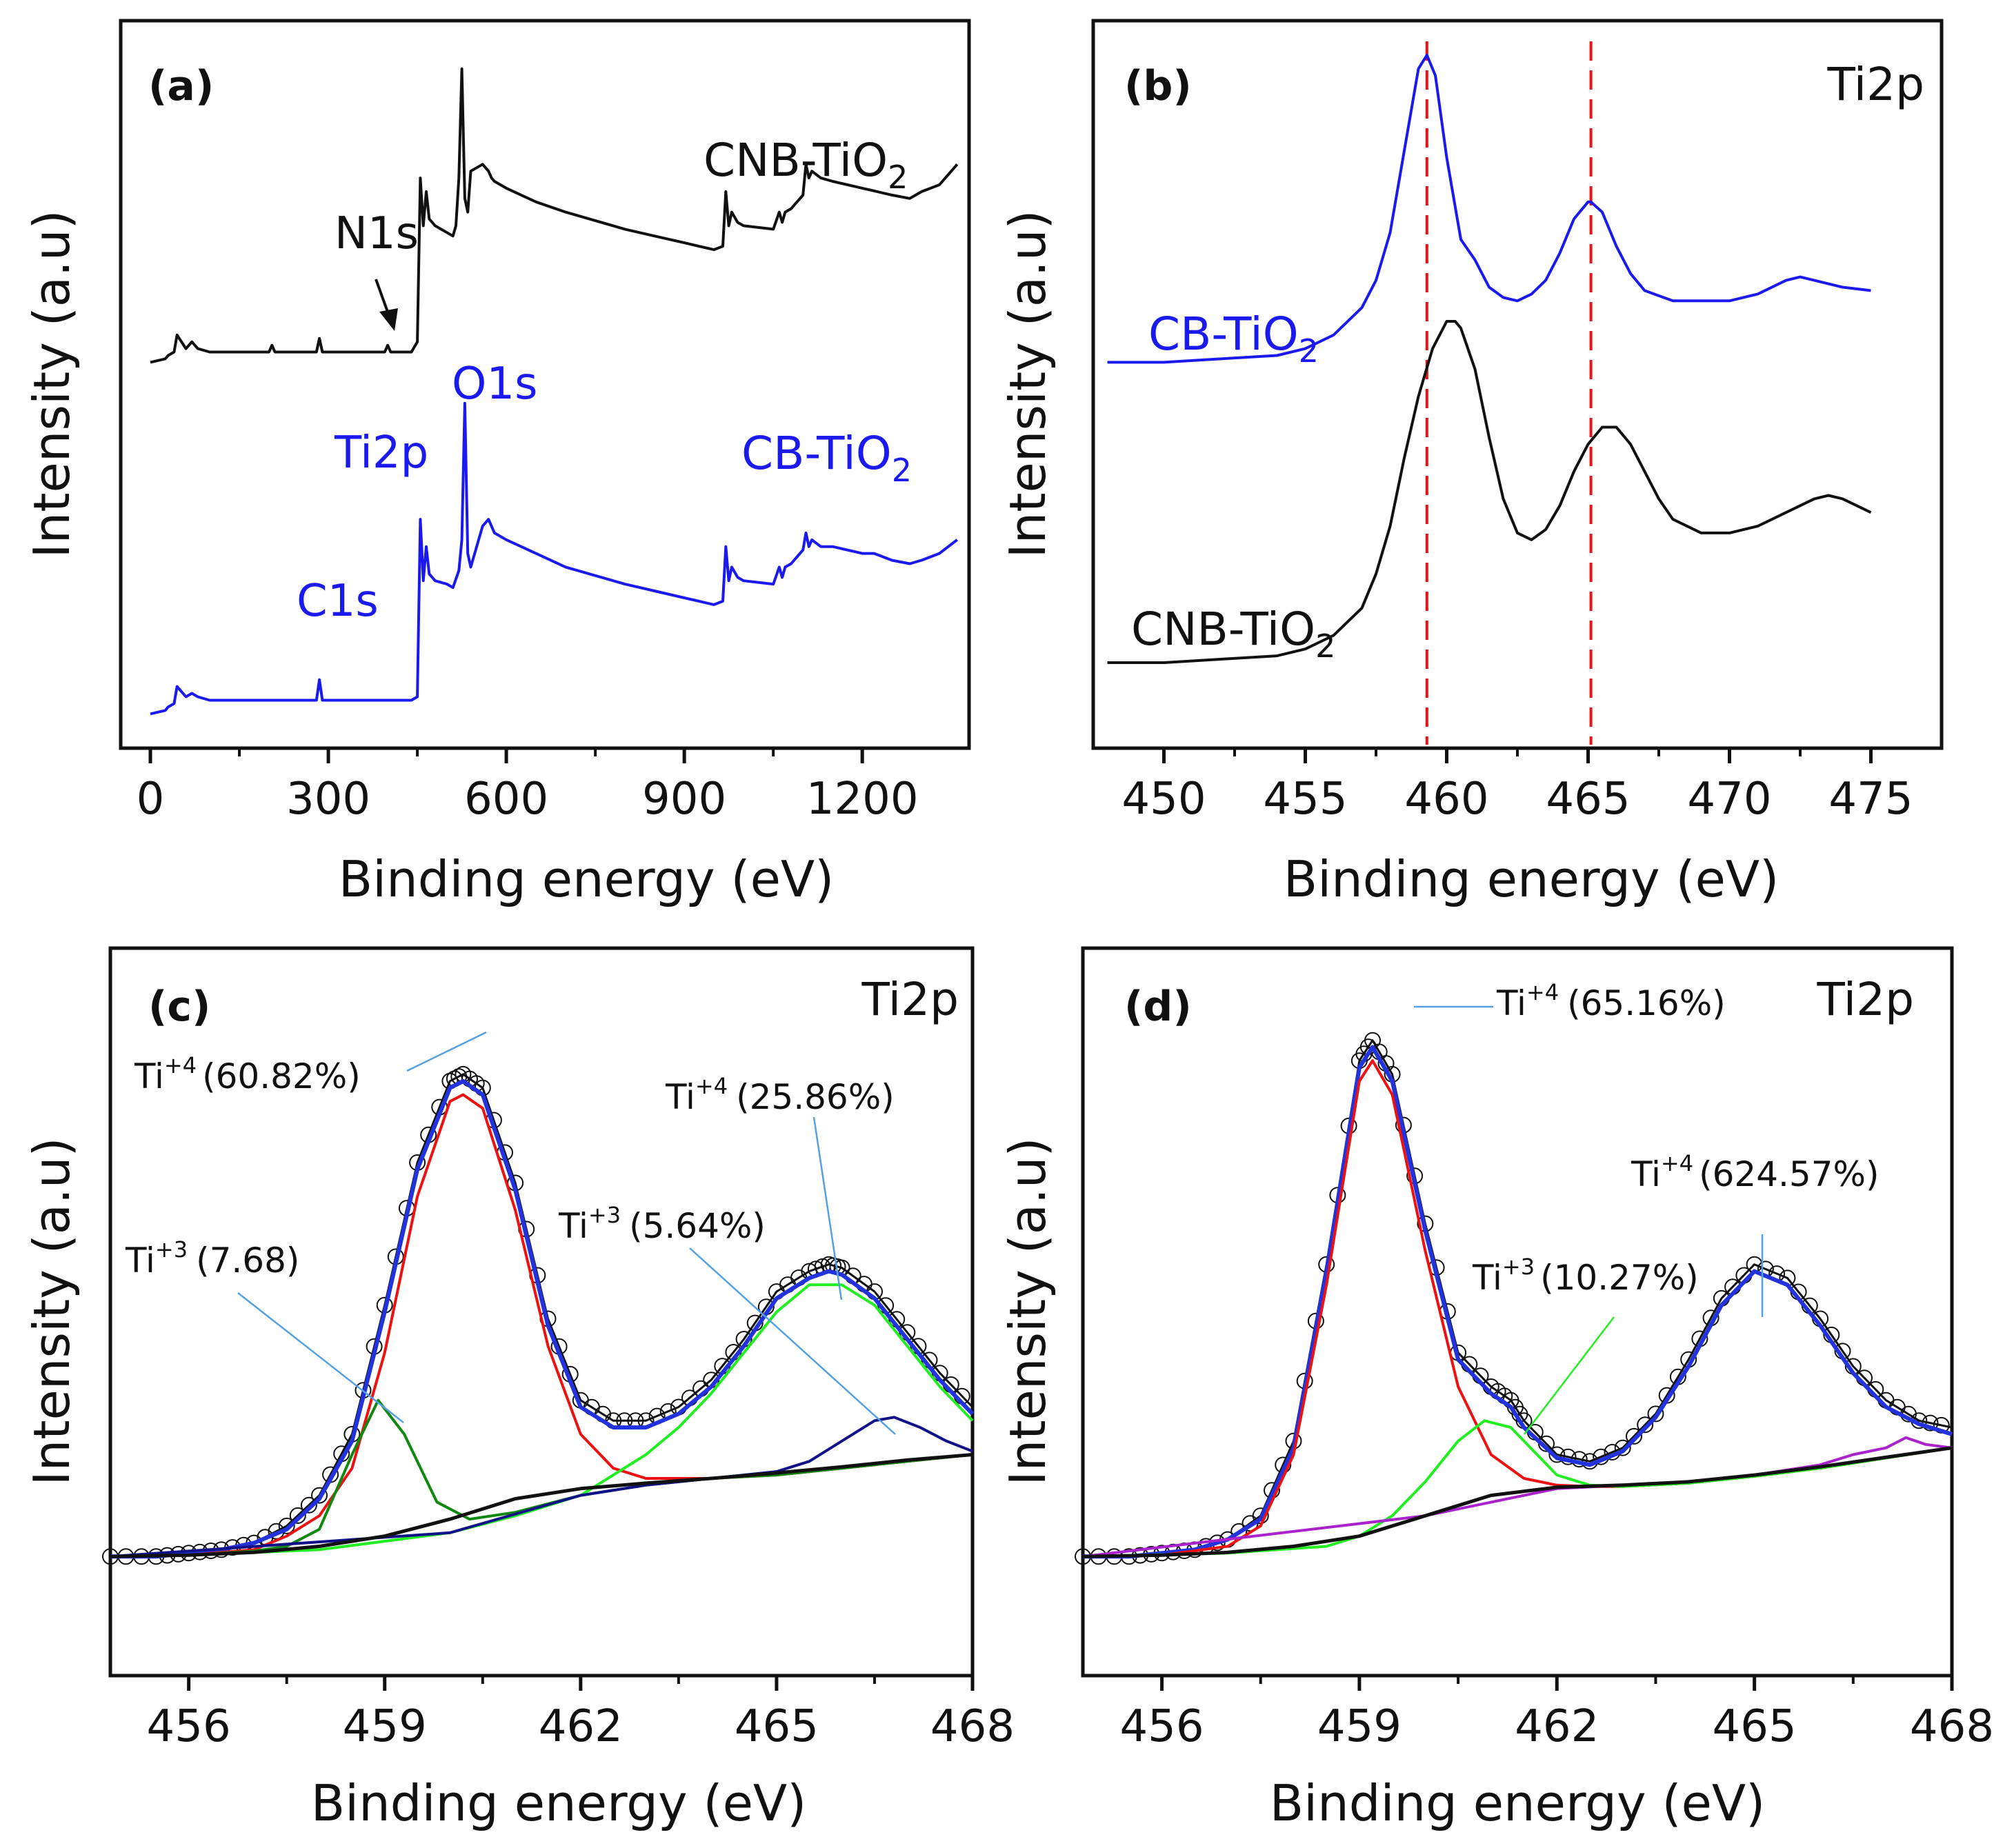 The width and height of the screenshot is (2014, 1848). What do you see at coordinates (387, 305) in the screenshot?
I see `n1s-arrow` at bounding box center [387, 305].